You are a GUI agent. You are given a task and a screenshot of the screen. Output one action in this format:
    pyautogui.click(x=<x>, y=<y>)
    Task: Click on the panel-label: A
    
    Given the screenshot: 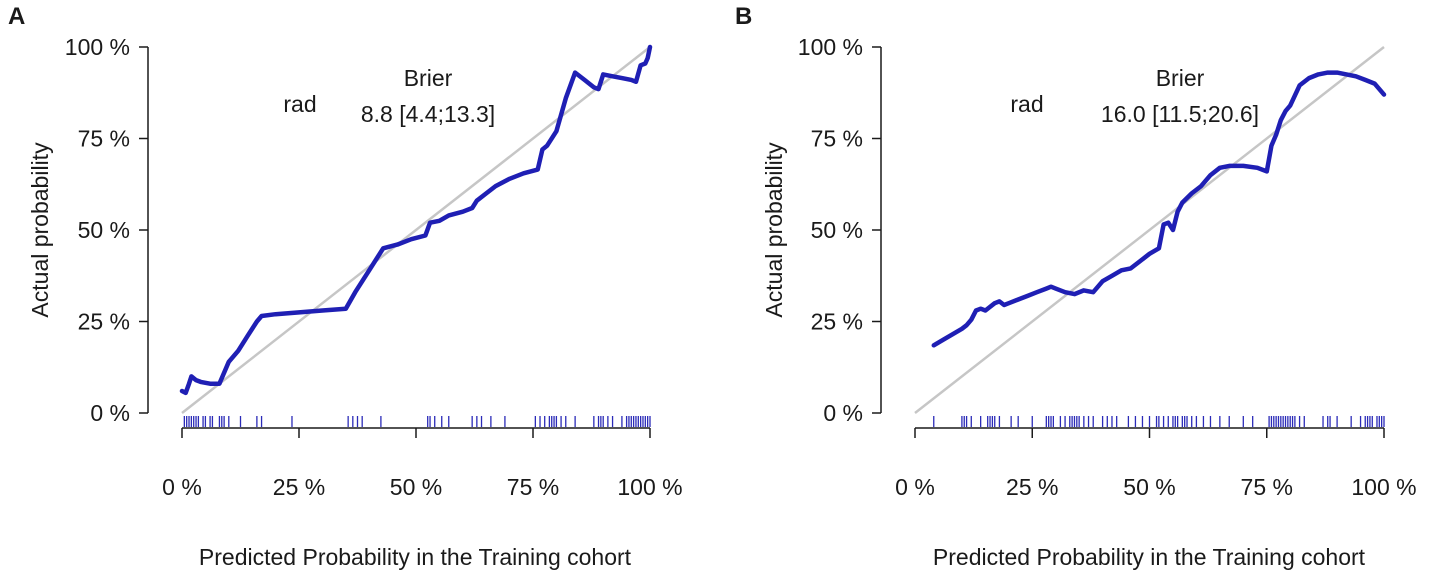 What is the action you would take?
    pyautogui.click(x=16, y=16)
    